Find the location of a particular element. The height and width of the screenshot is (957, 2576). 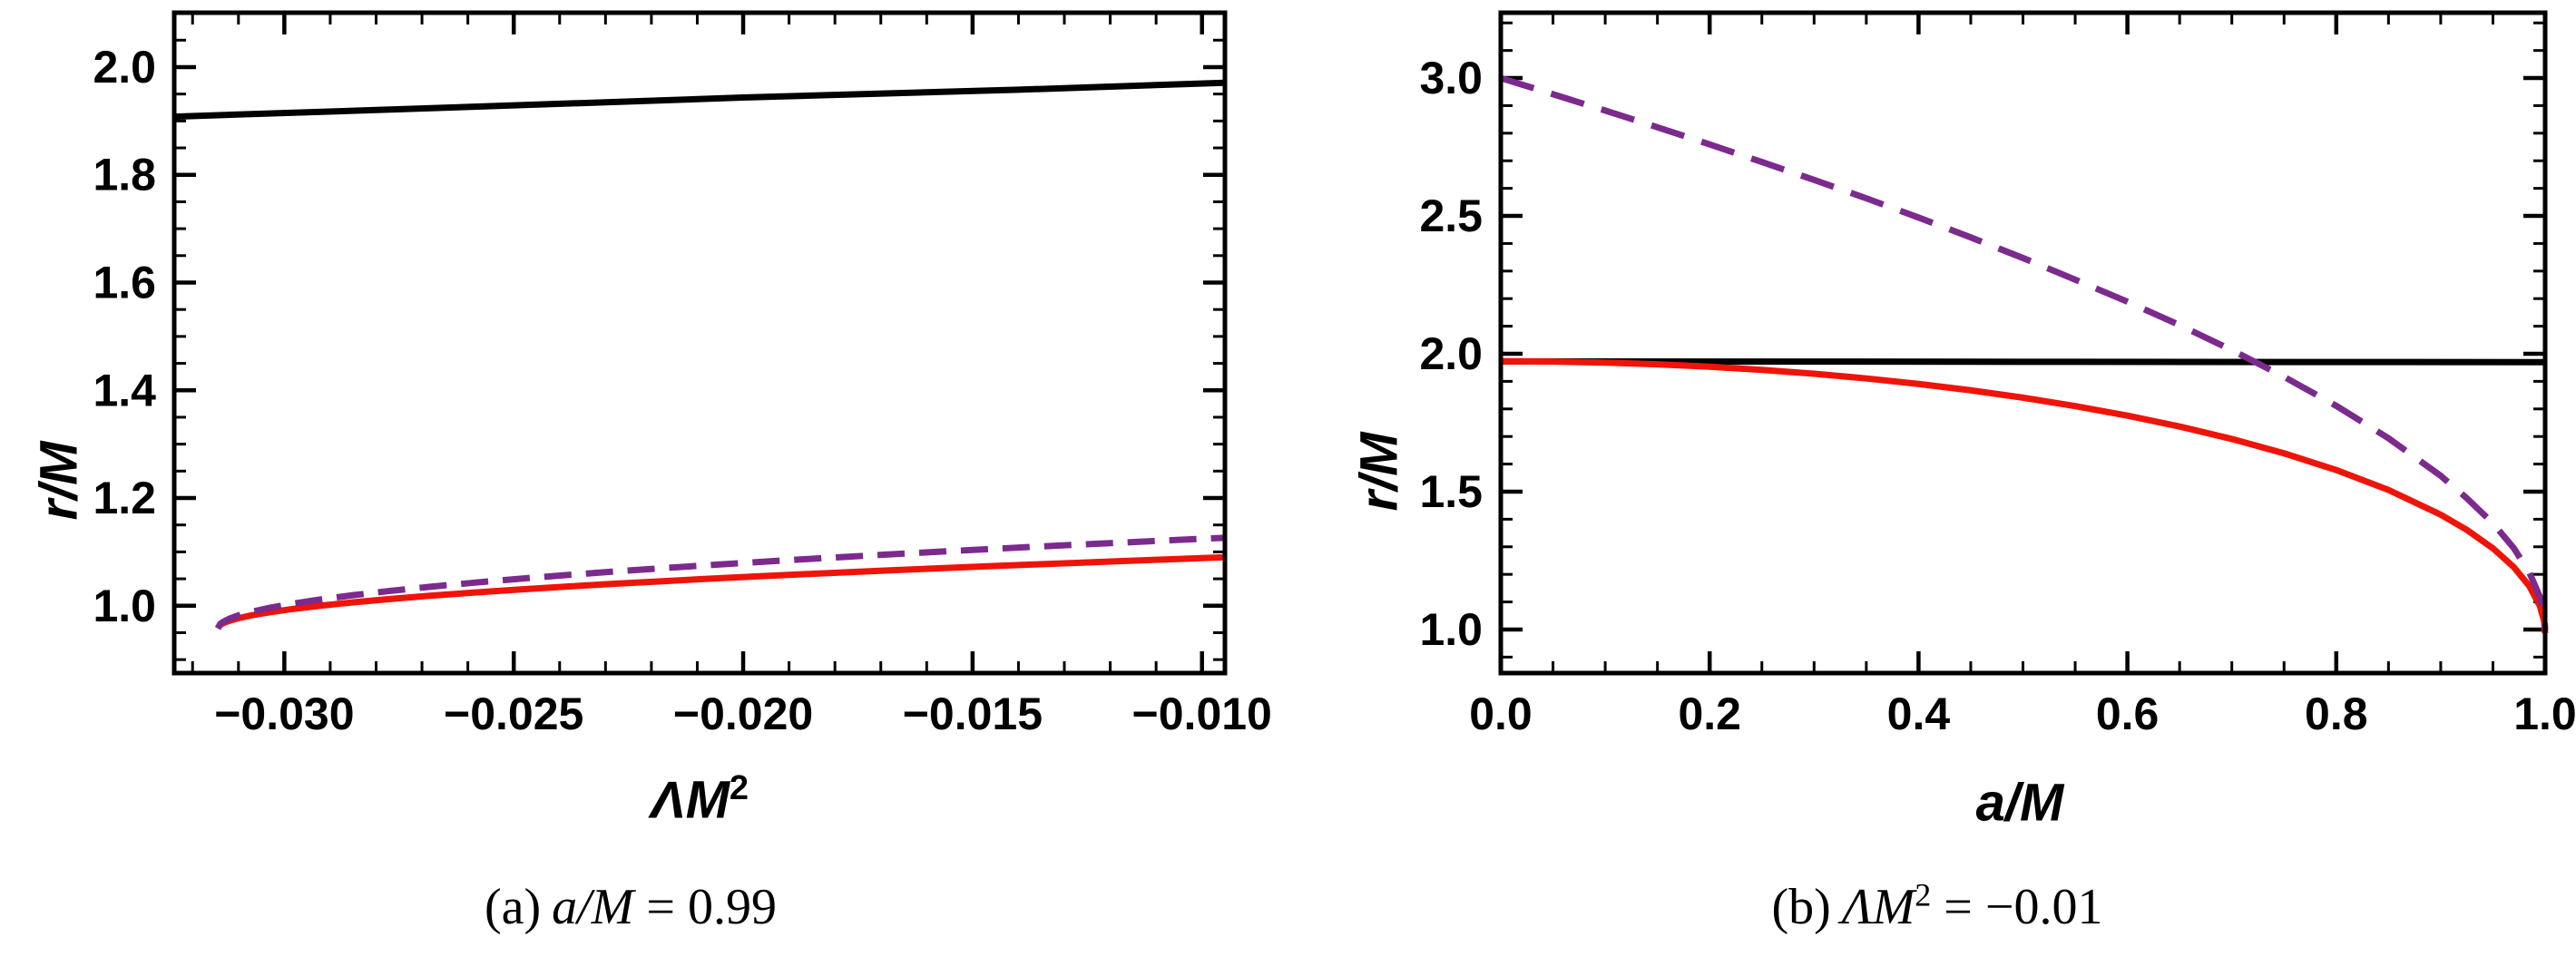

caption-b-index: (b) is located at coordinates (1801, 907).